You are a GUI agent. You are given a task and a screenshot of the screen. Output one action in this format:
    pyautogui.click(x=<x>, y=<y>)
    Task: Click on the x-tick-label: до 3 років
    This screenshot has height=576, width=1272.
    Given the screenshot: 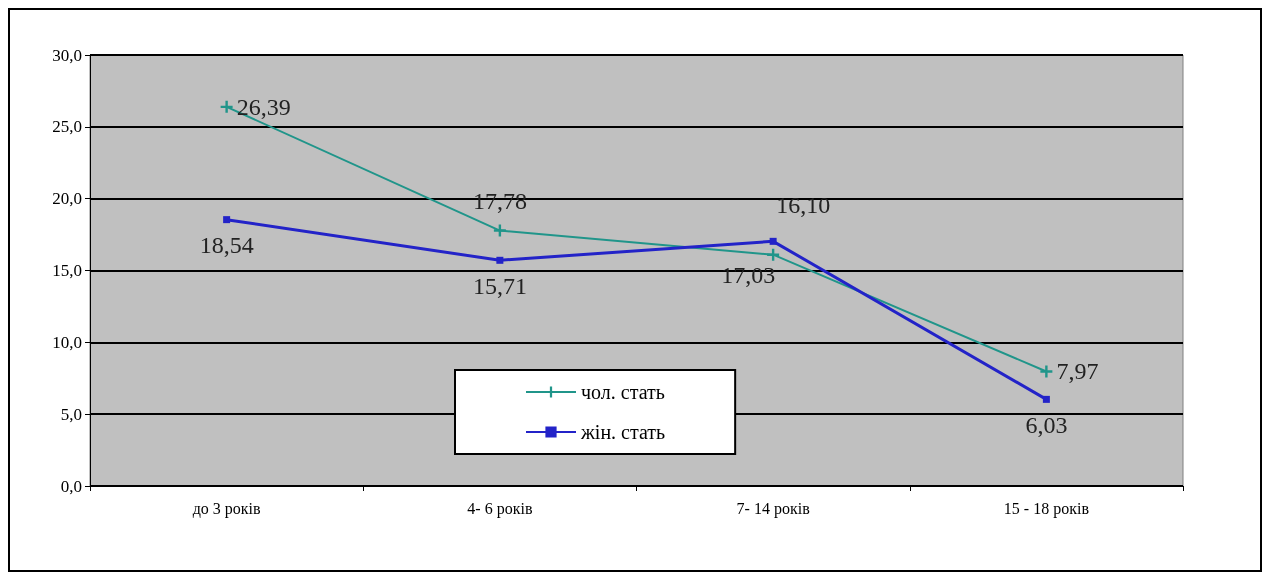 What is the action you would take?
    pyautogui.click(x=227, y=508)
    